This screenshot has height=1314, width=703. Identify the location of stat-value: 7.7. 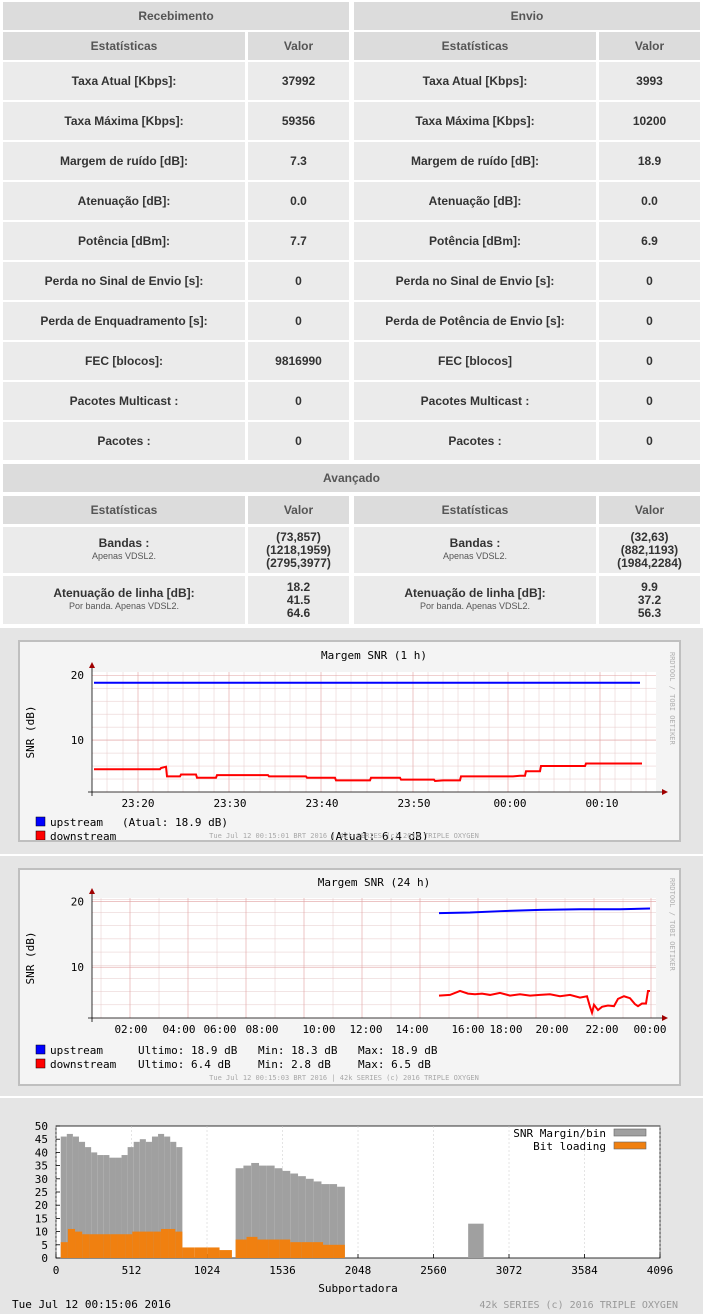
(298, 241).